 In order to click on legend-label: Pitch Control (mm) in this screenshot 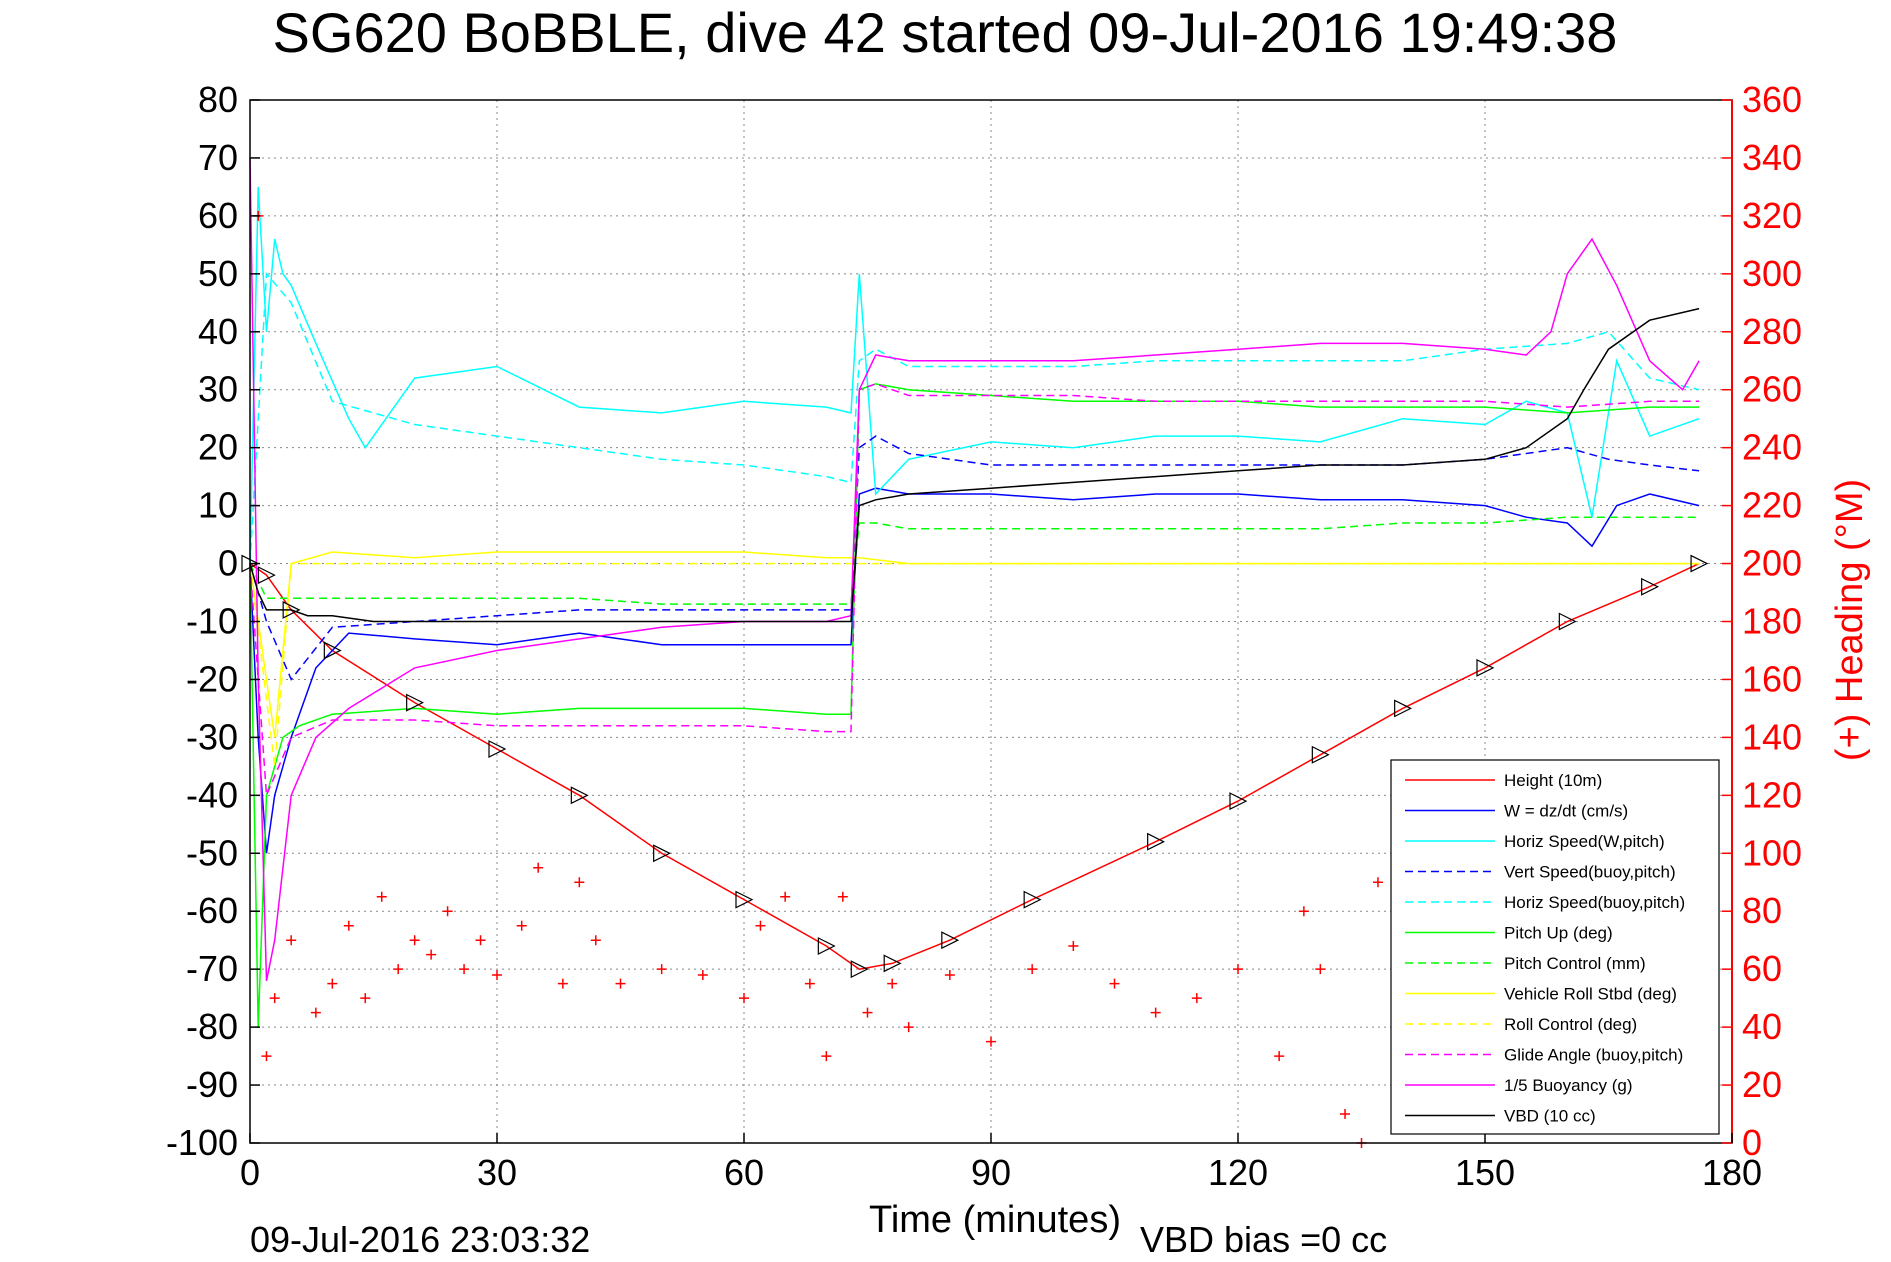, I will do `click(1575, 963)`.